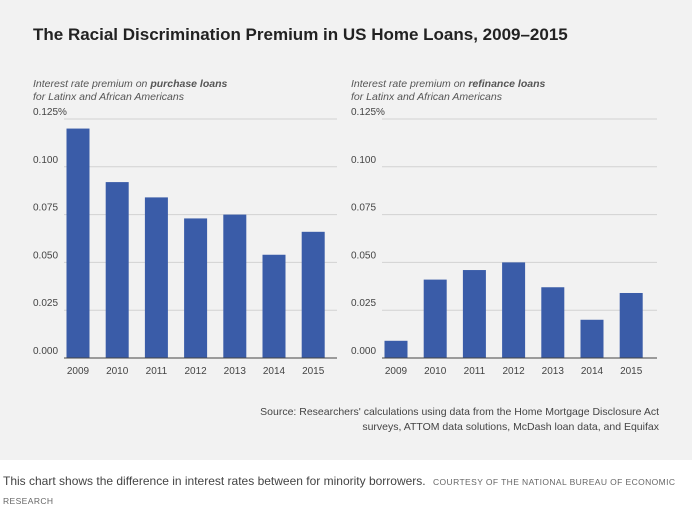 The height and width of the screenshot is (510, 692). What do you see at coordinates (448, 84) in the screenshot?
I see `chart-subtitle-line1: Interest rate premium on refinance loans` at bounding box center [448, 84].